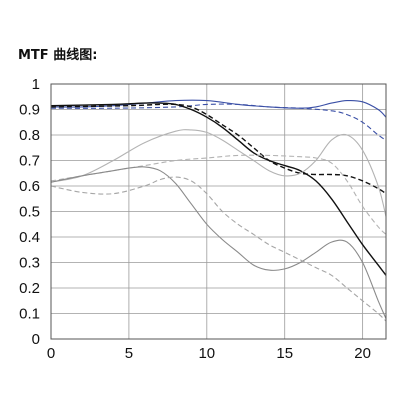 The height and width of the screenshot is (416, 416). What do you see at coordinates (29, 161) in the screenshot?
I see `y-tick-label: 0.7` at bounding box center [29, 161].